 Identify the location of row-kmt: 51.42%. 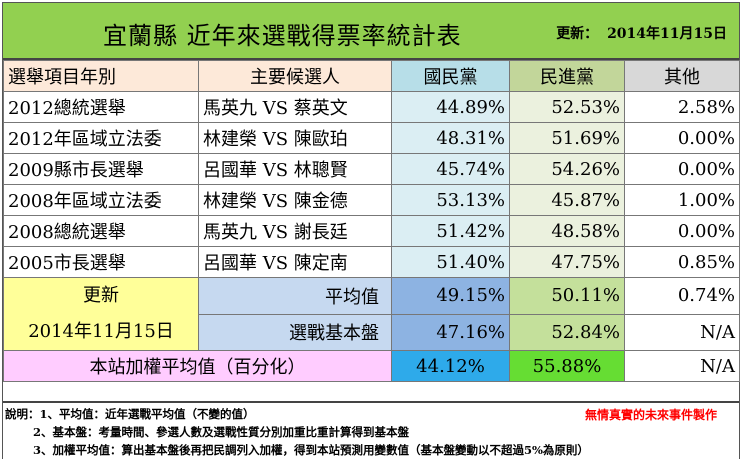
(450, 231).